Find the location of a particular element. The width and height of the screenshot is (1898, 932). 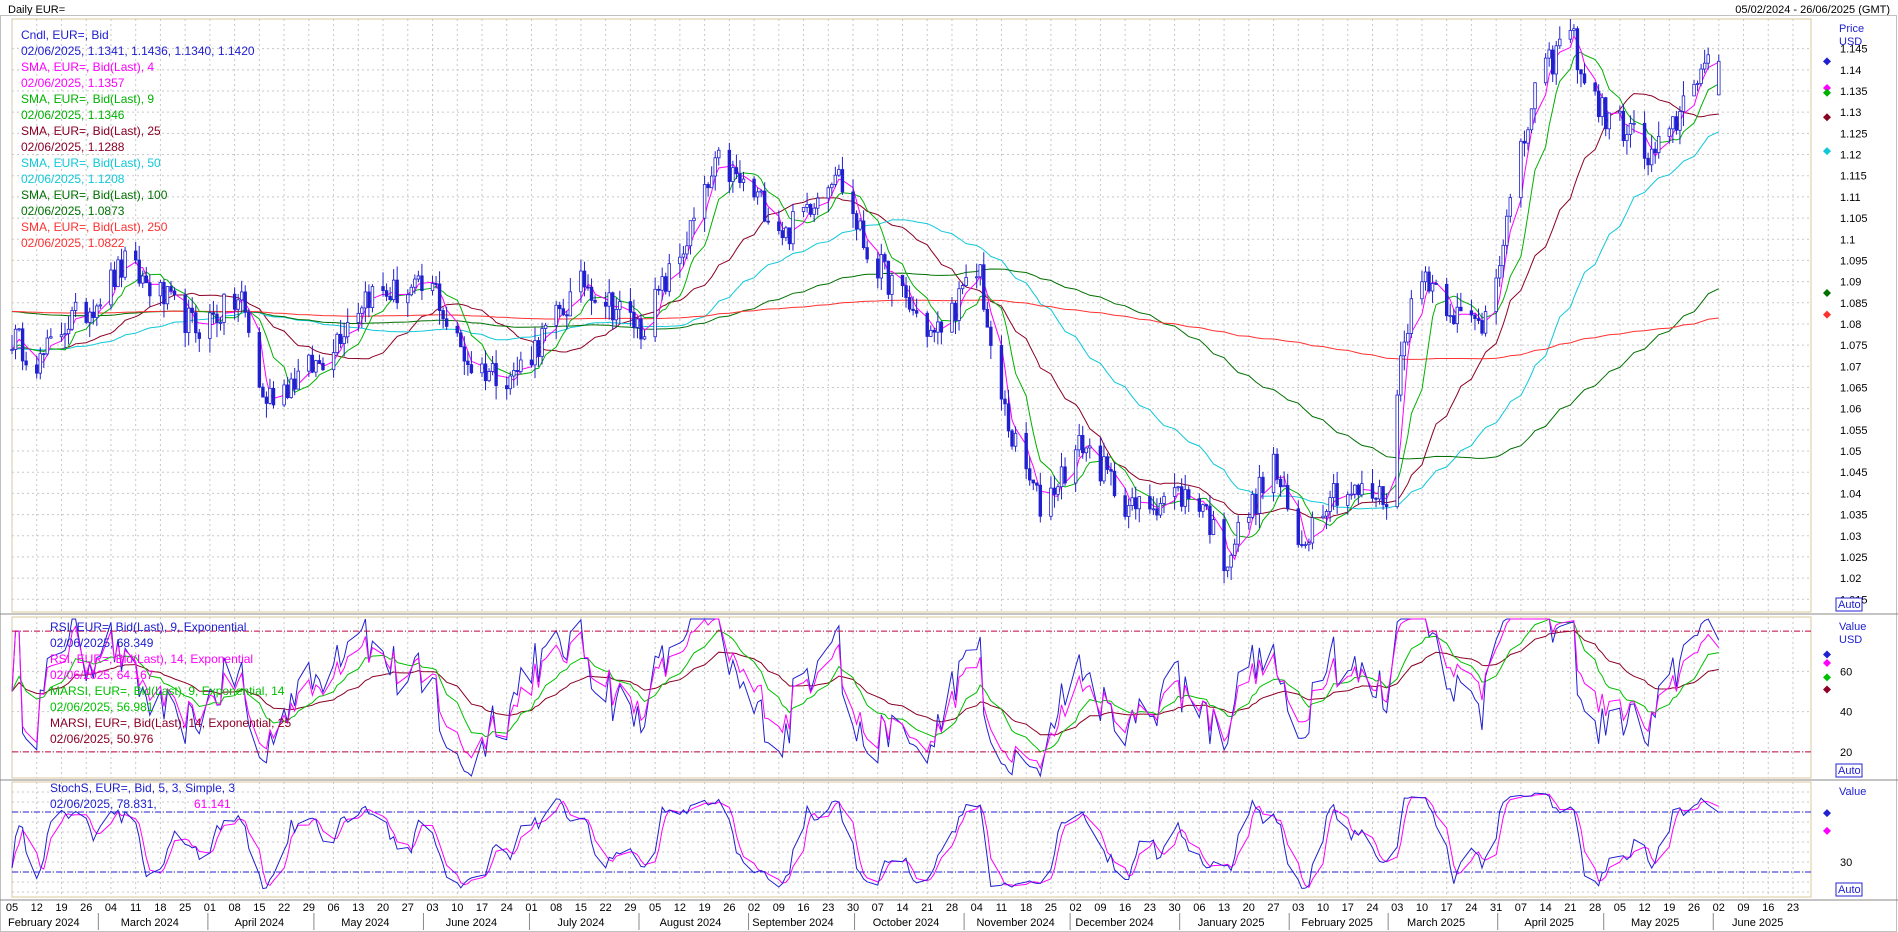

month-label: March 2024 is located at coordinates (150, 923).